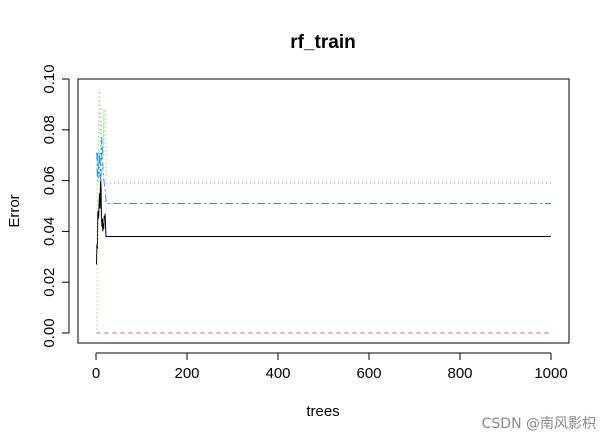  What do you see at coordinates (277, 373) in the screenshot?
I see `x-tick-label: 400` at bounding box center [277, 373].